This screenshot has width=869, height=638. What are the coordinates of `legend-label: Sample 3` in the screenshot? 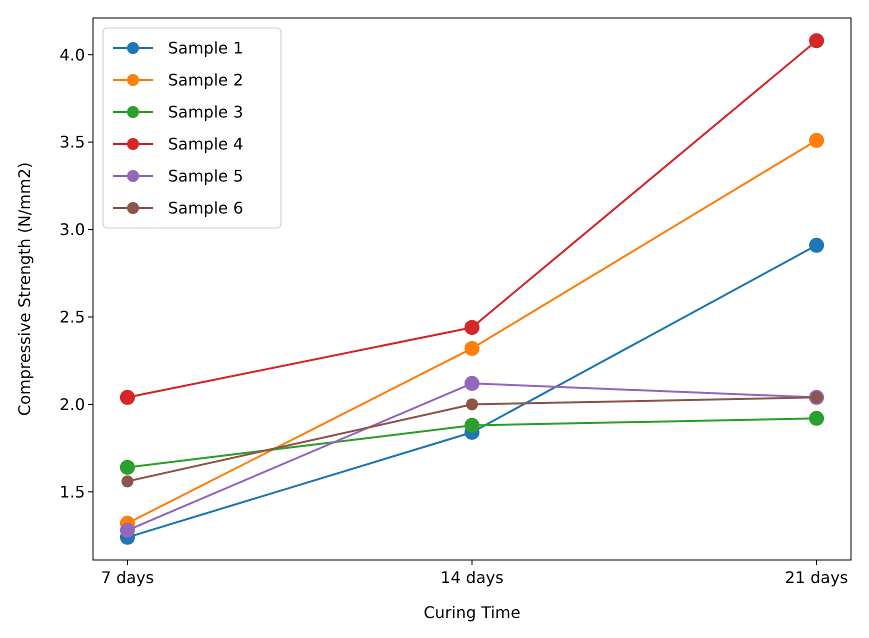 It's located at (206, 112).